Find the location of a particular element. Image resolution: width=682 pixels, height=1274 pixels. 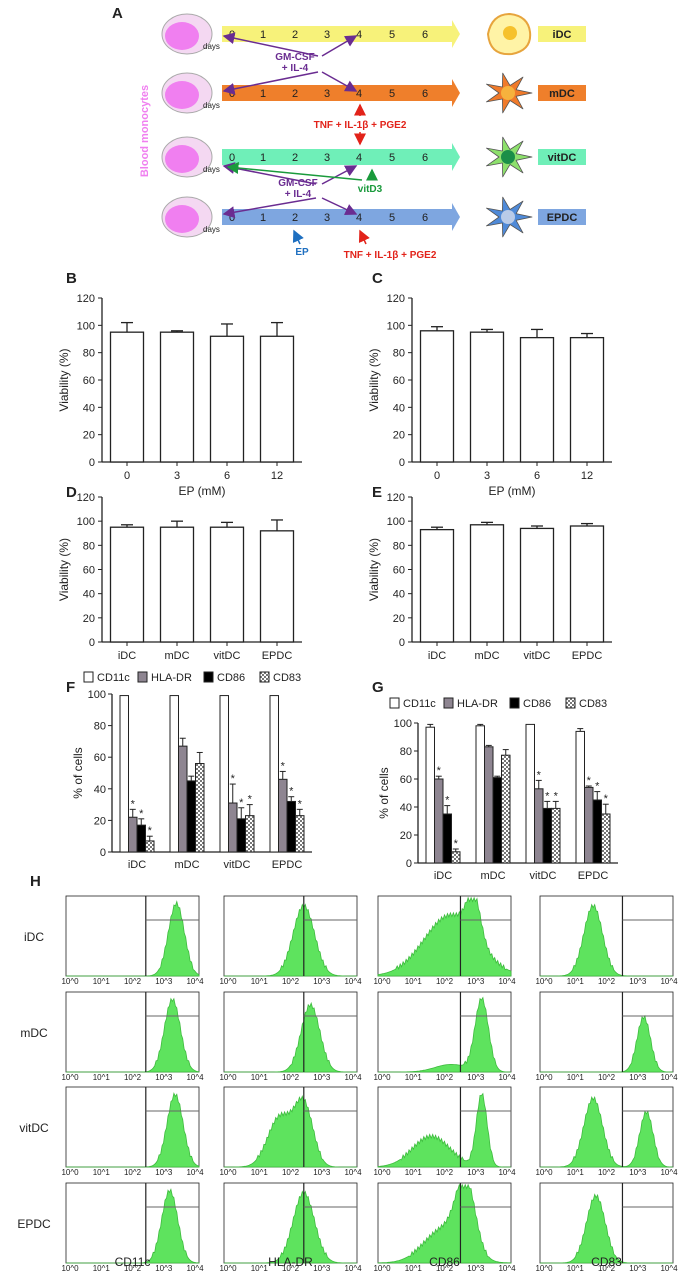

histogram-epdc-cd86: 10^0 10^1 10^2 10^3 10^4 is located at coordinates (444, 1227).